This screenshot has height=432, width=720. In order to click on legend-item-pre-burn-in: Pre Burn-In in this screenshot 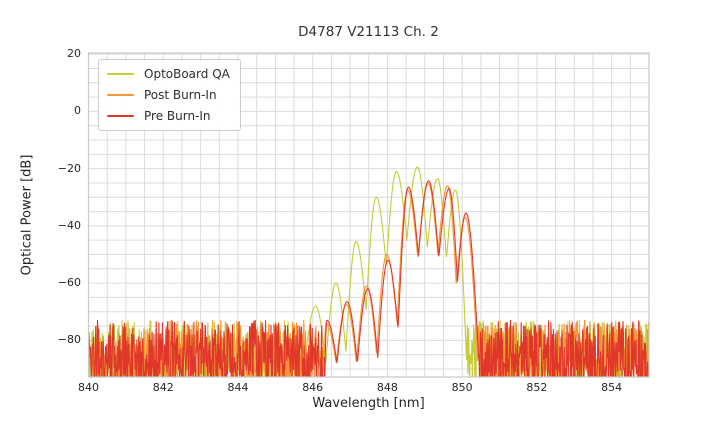, I will do `click(168, 116)`.